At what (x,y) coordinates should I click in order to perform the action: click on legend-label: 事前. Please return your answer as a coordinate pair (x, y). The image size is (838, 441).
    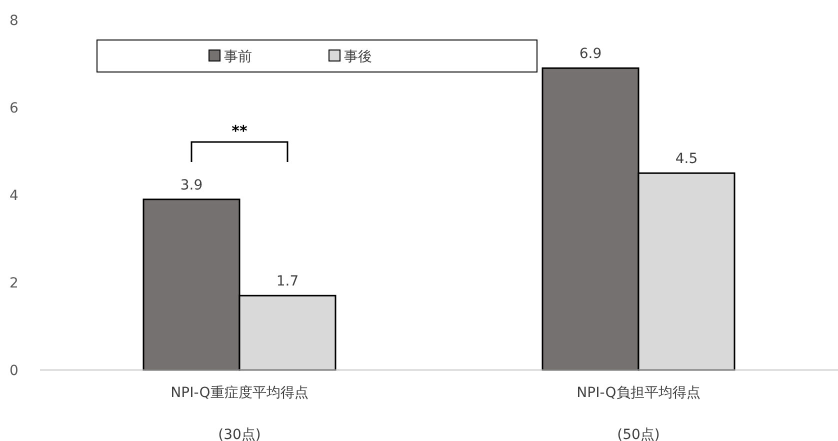
    Looking at the image, I should click on (238, 57).